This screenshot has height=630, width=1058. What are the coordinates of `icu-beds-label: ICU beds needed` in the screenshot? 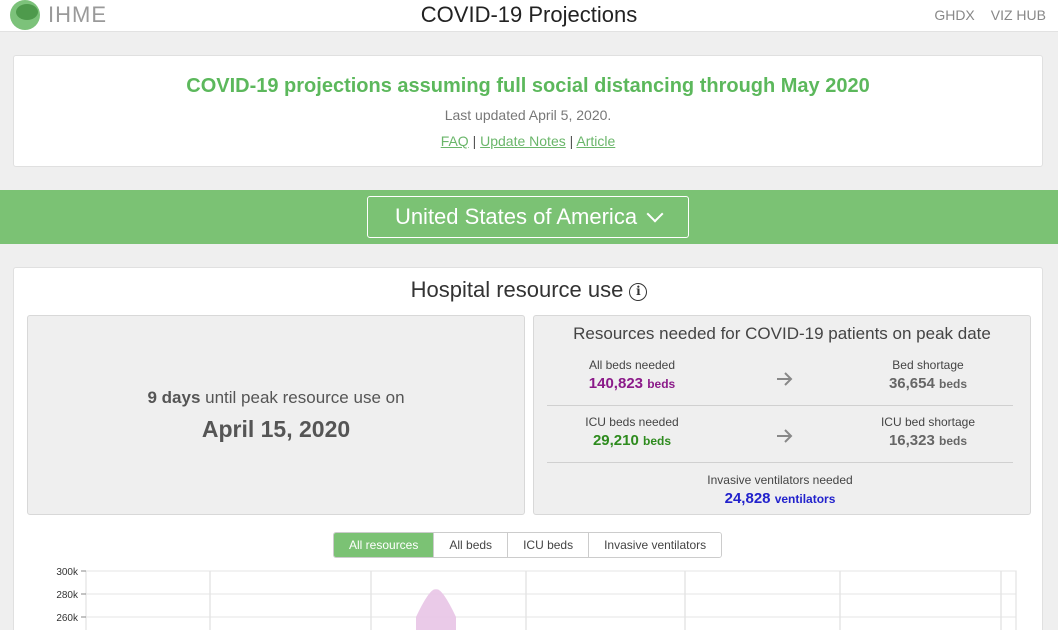 It's located at (632, 422).